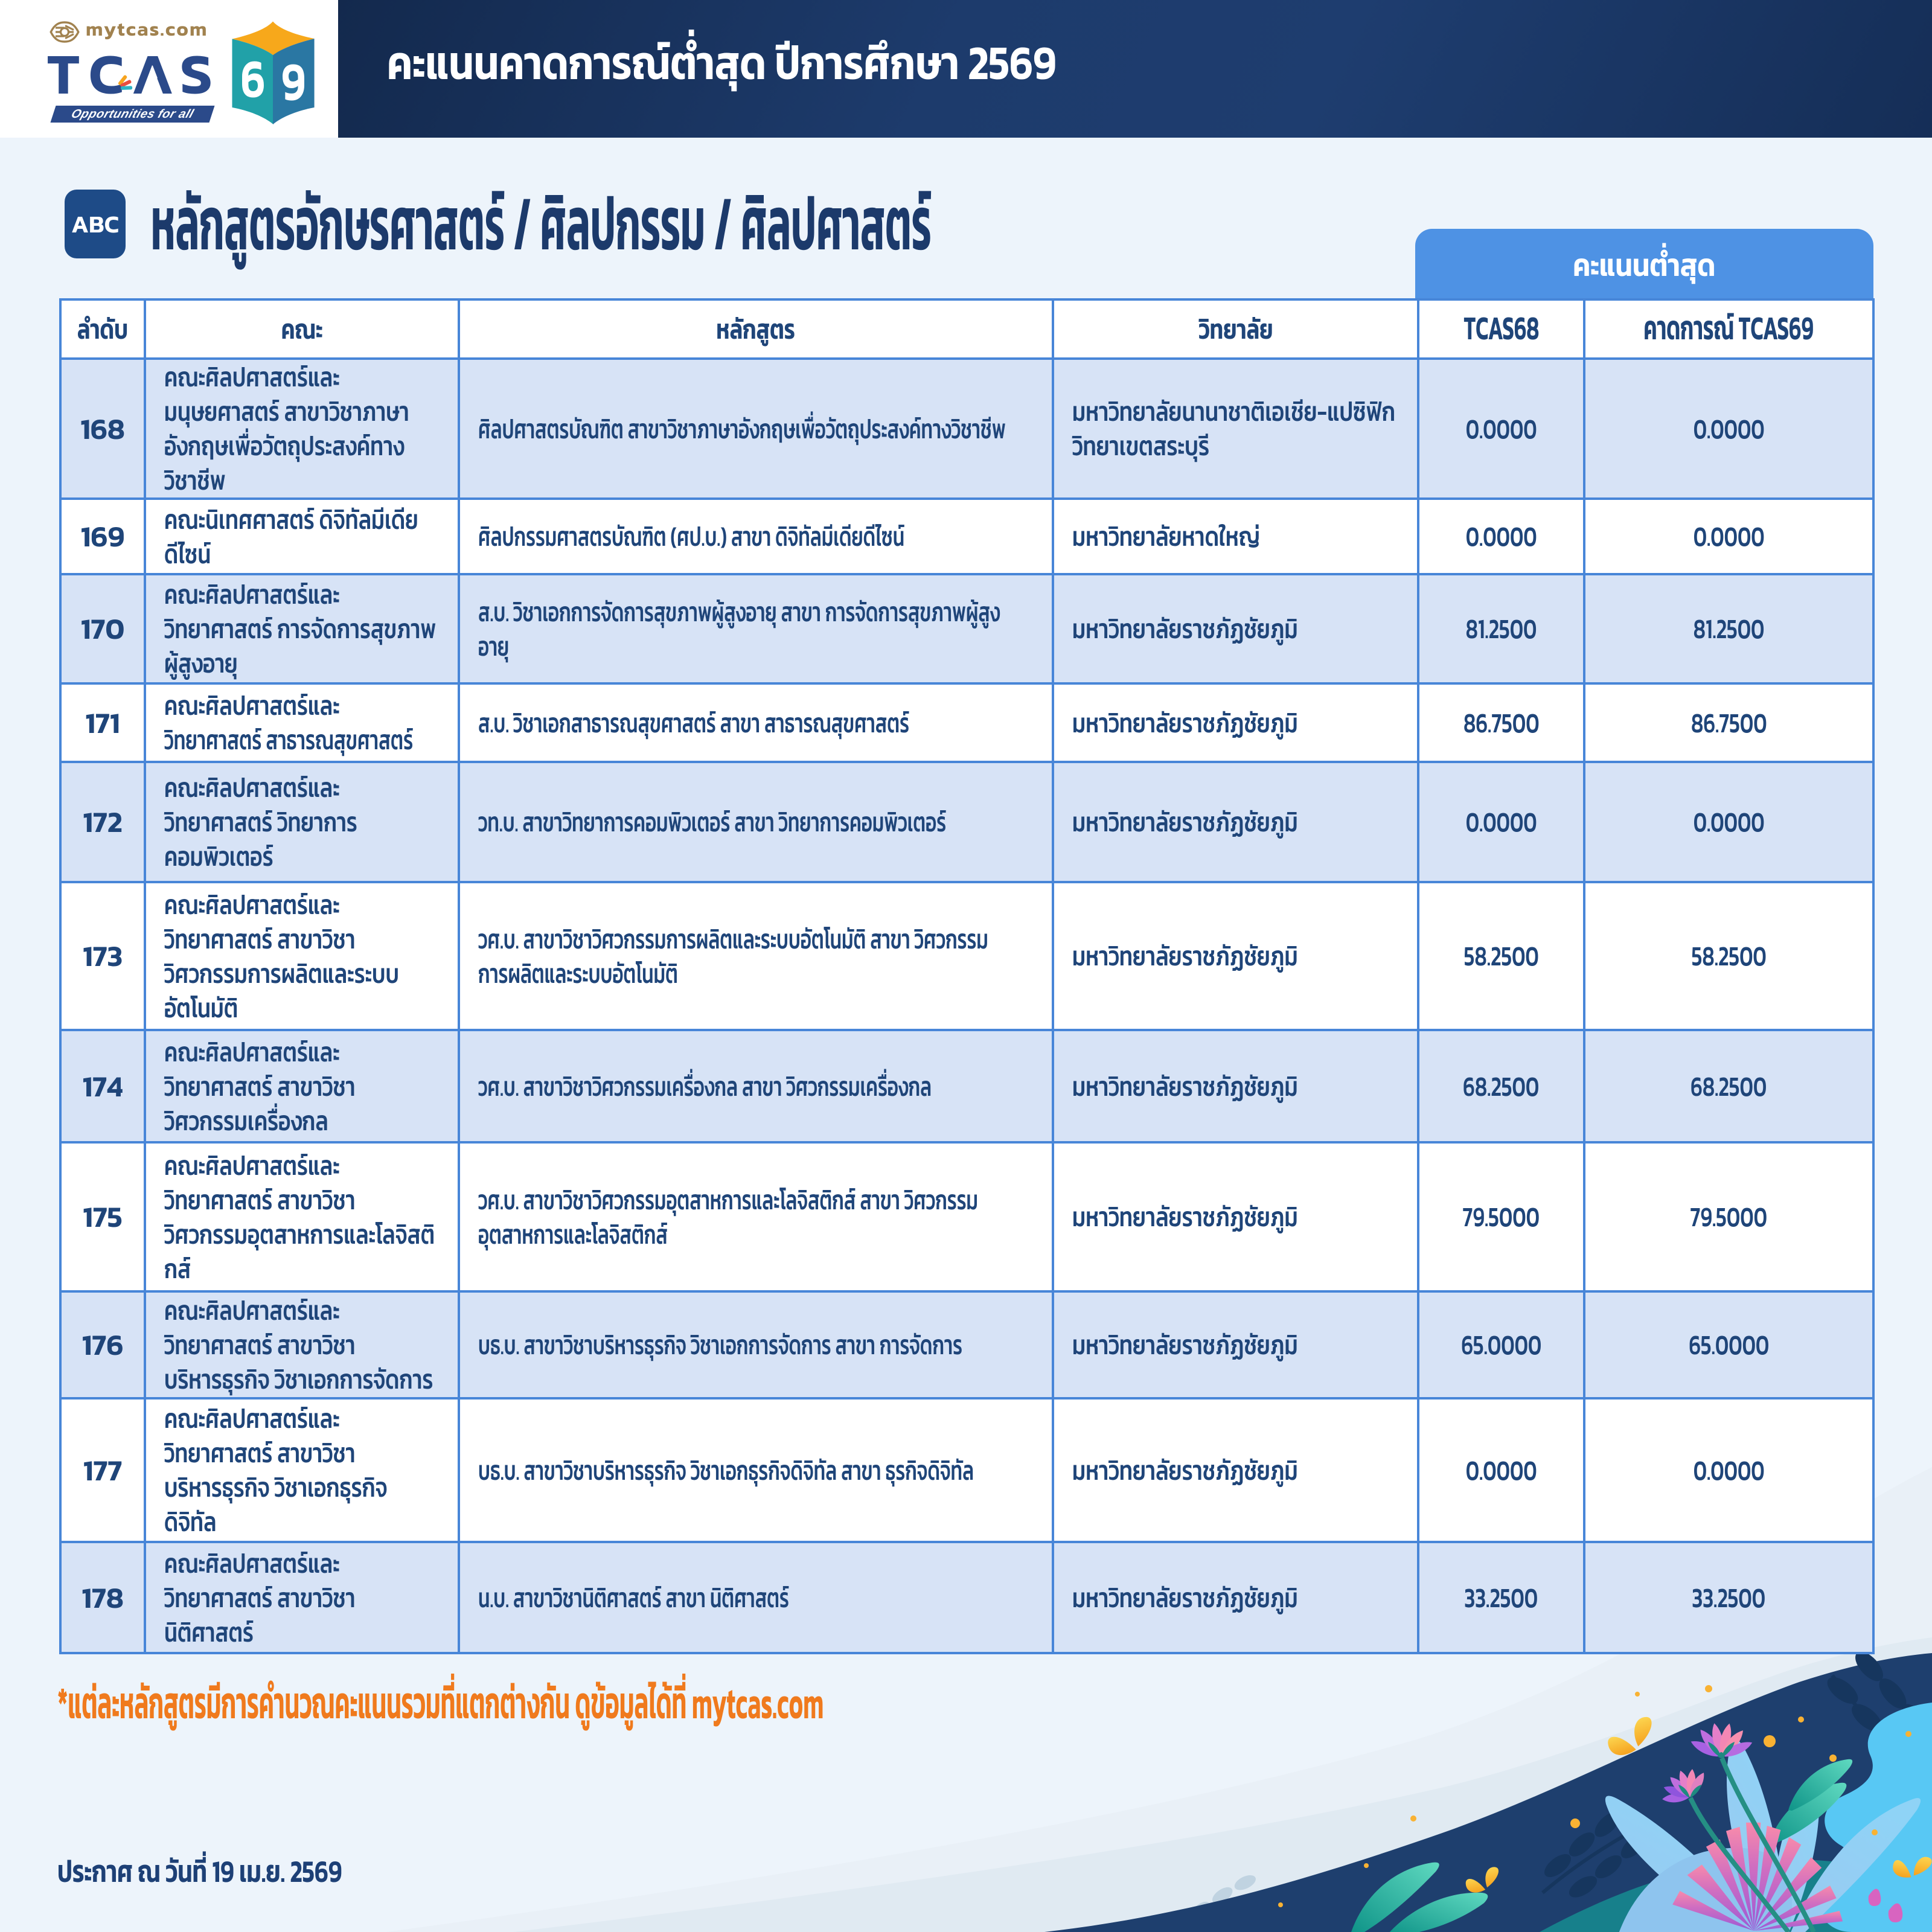  I want to click on svg-text: 9, so click(293, 82).